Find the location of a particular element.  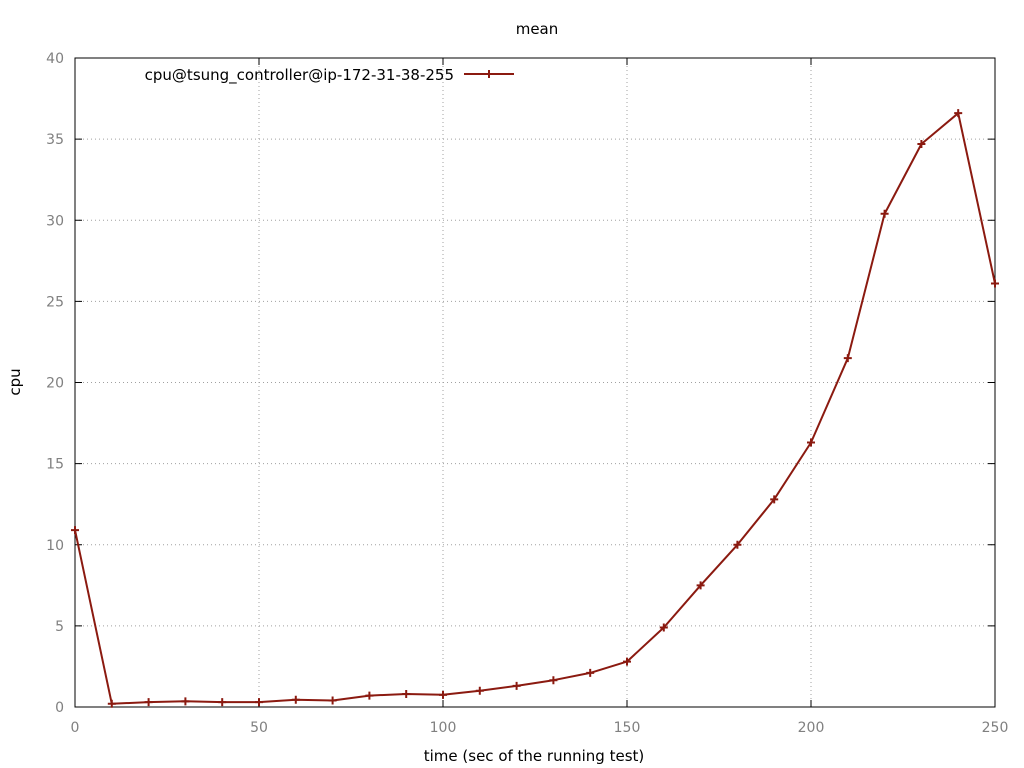

x-axis-title: time (sec of the running test) is located at coordinates (534, 756).